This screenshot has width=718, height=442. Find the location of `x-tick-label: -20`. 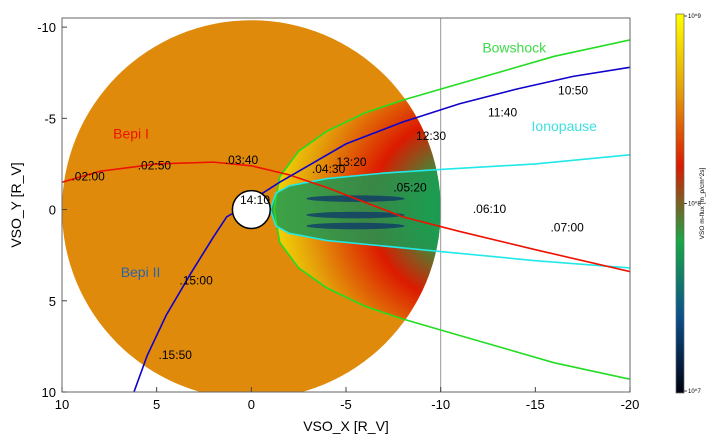

x-tick-label: -20 is located at coordinates (630, 404).